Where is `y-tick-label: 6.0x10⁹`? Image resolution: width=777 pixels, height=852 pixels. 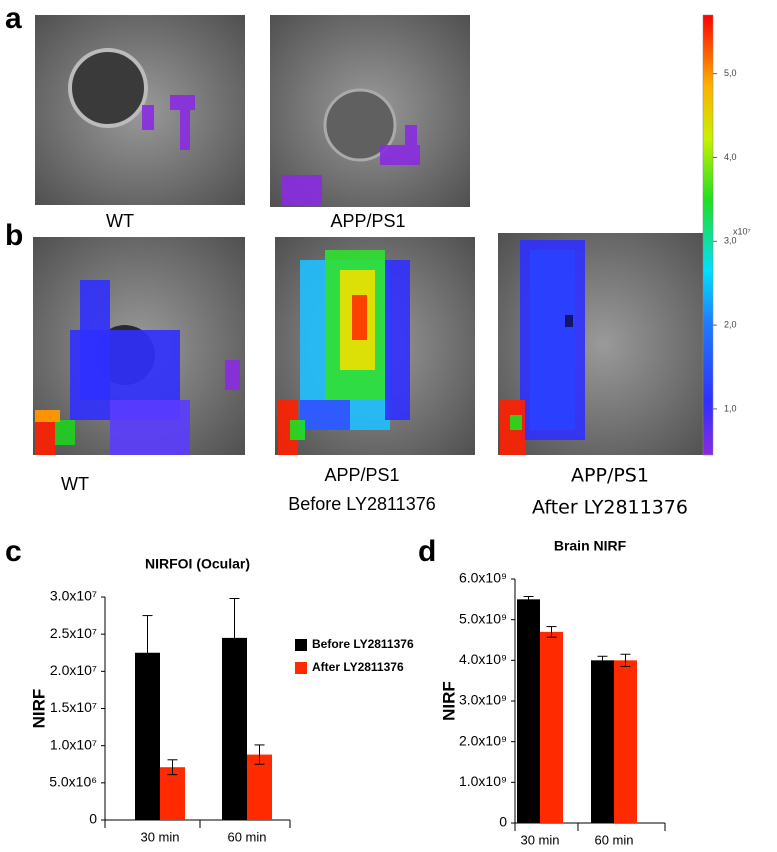 y-tick-label: 6.0x10⁹ is located at coordinates (483, 578).